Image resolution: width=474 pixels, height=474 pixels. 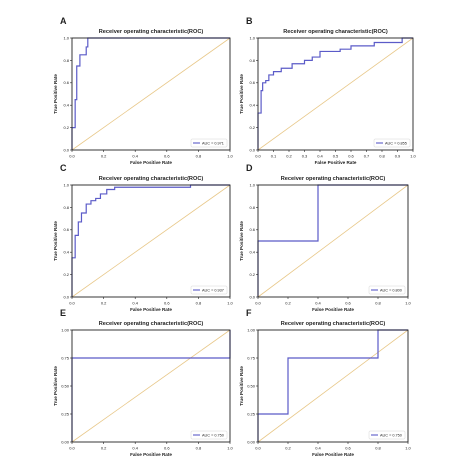 What do you see at coordinates (367, 156) in the screenshot?
I see `x-tick-label: 0.7` at bounding box center [367, 156].